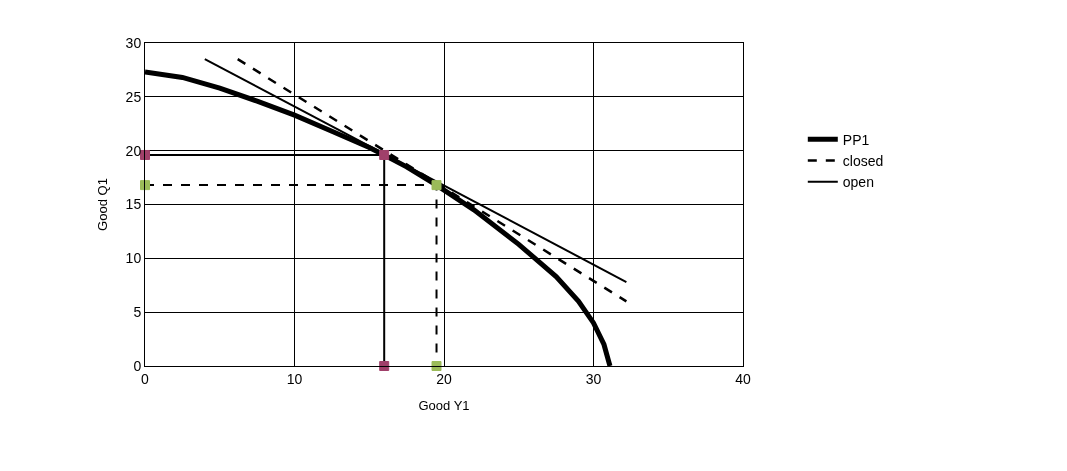 This screenshot has height=471, width=1067. I want to click on y-tick-label: 5, so click(137, 312).